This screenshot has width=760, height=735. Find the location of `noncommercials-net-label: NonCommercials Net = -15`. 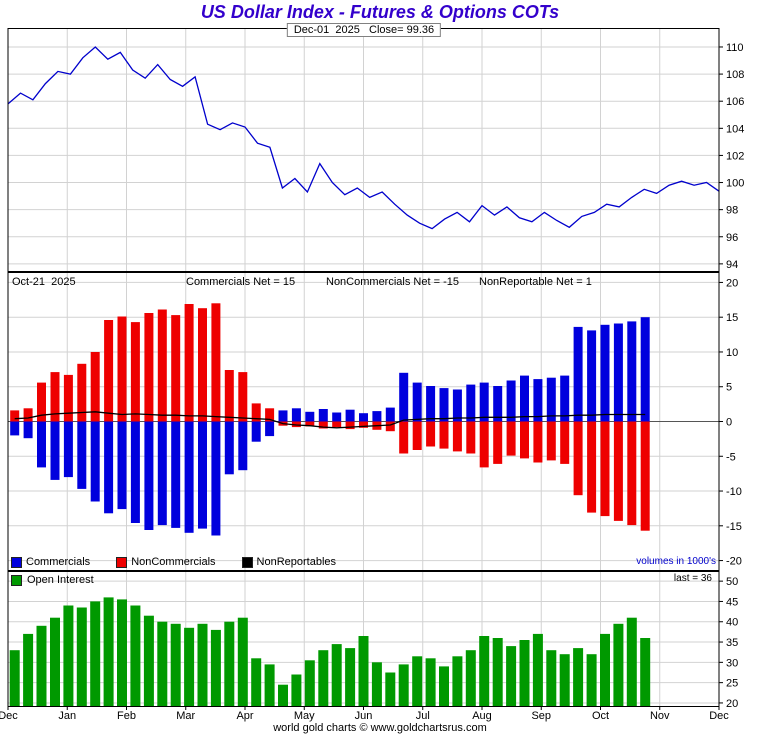

noncommercials-net-label: NonCommercials Net = -15 is located at coordinates (392, 282).